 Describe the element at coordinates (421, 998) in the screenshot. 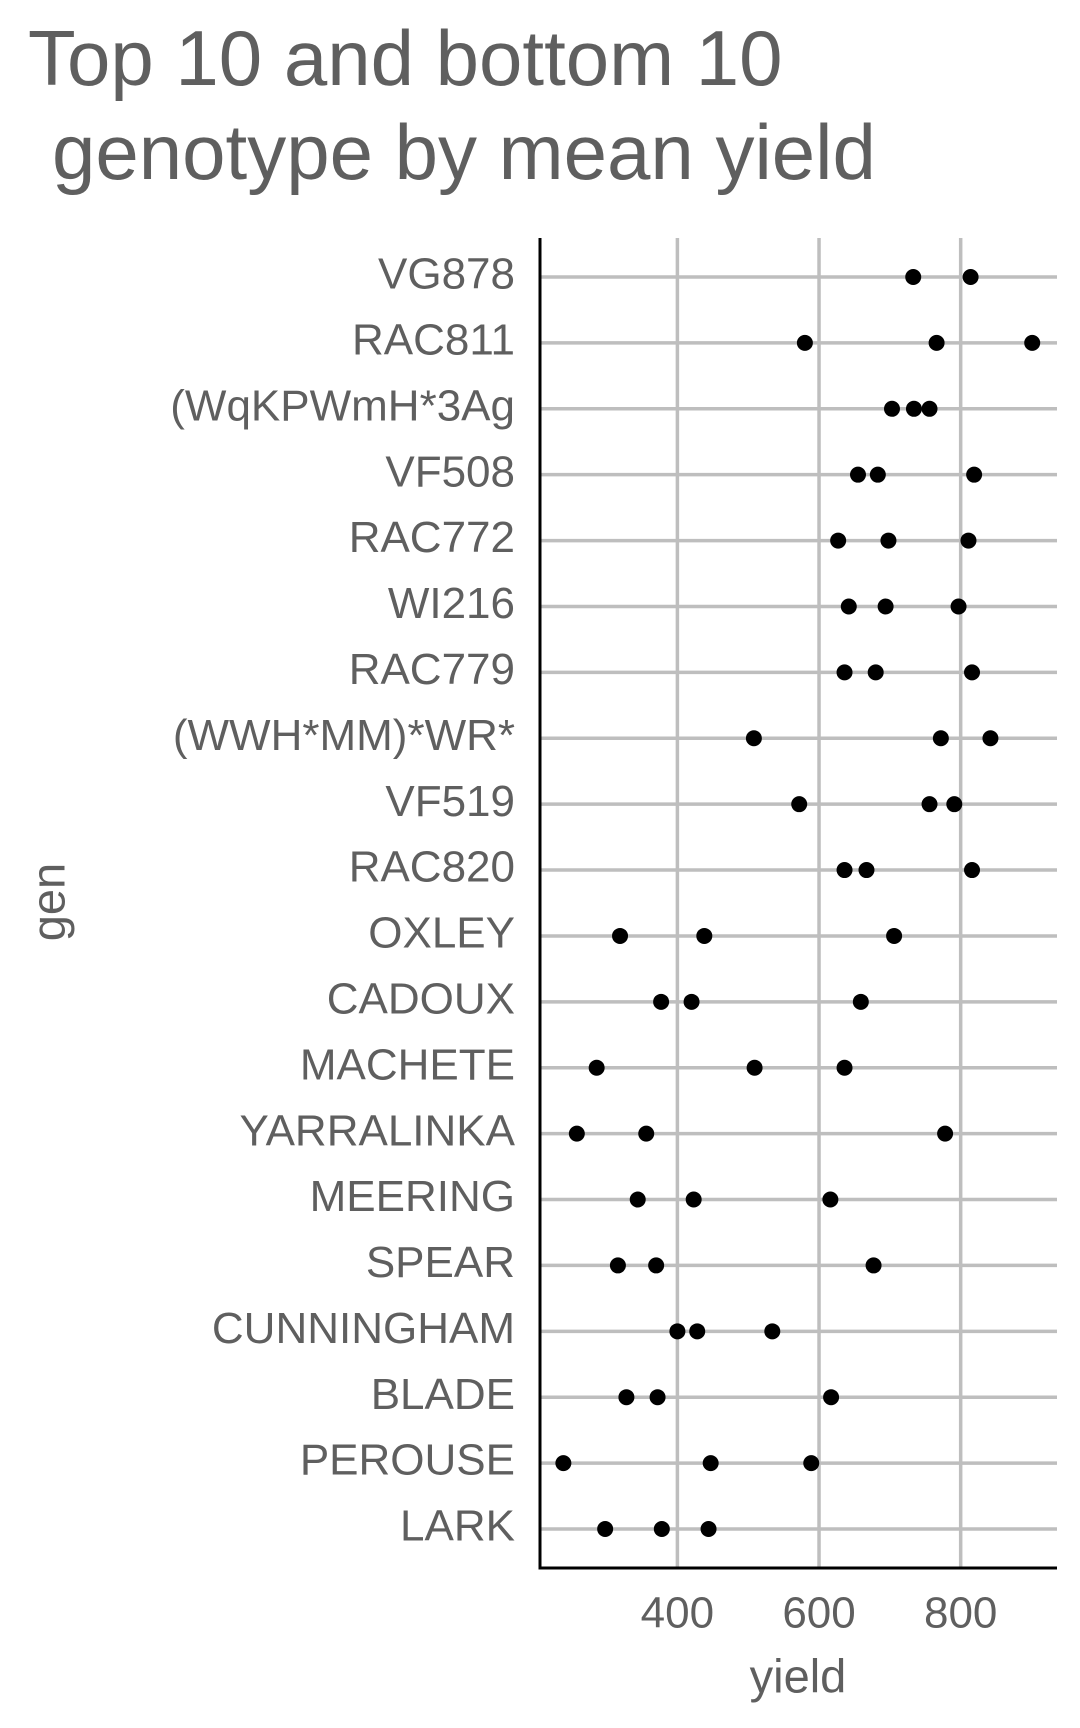

I see `y-tick-label: CADOUX` at that location.